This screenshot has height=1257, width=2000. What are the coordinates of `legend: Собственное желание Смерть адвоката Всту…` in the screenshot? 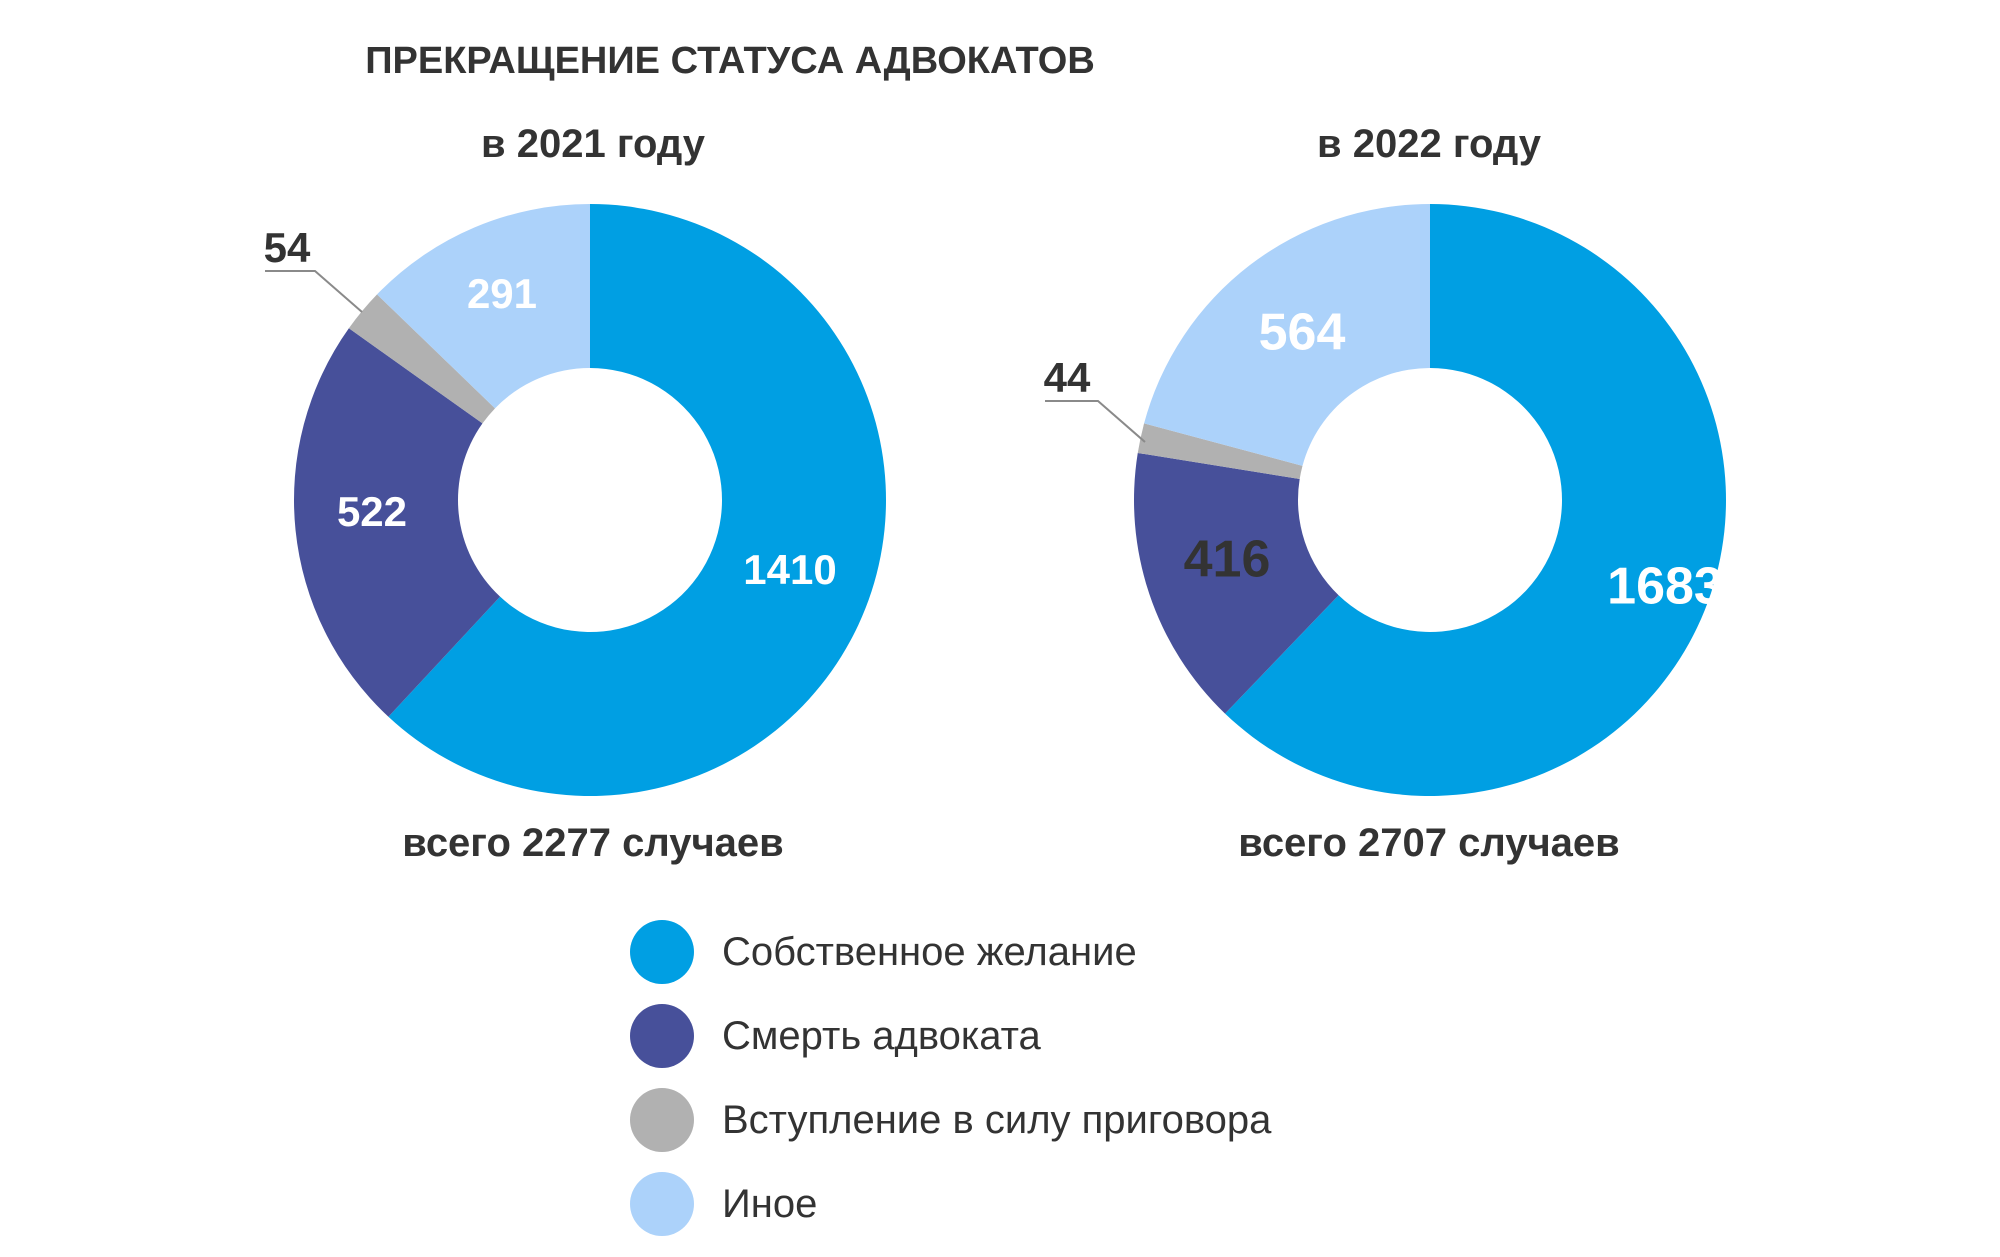 It's located at (950, 1078).